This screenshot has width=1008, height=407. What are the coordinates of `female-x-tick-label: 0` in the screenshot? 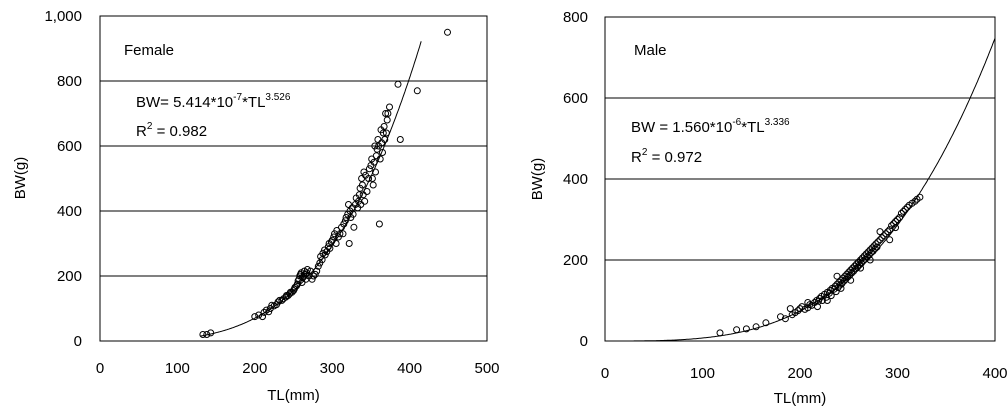 It's located at (100, 368).